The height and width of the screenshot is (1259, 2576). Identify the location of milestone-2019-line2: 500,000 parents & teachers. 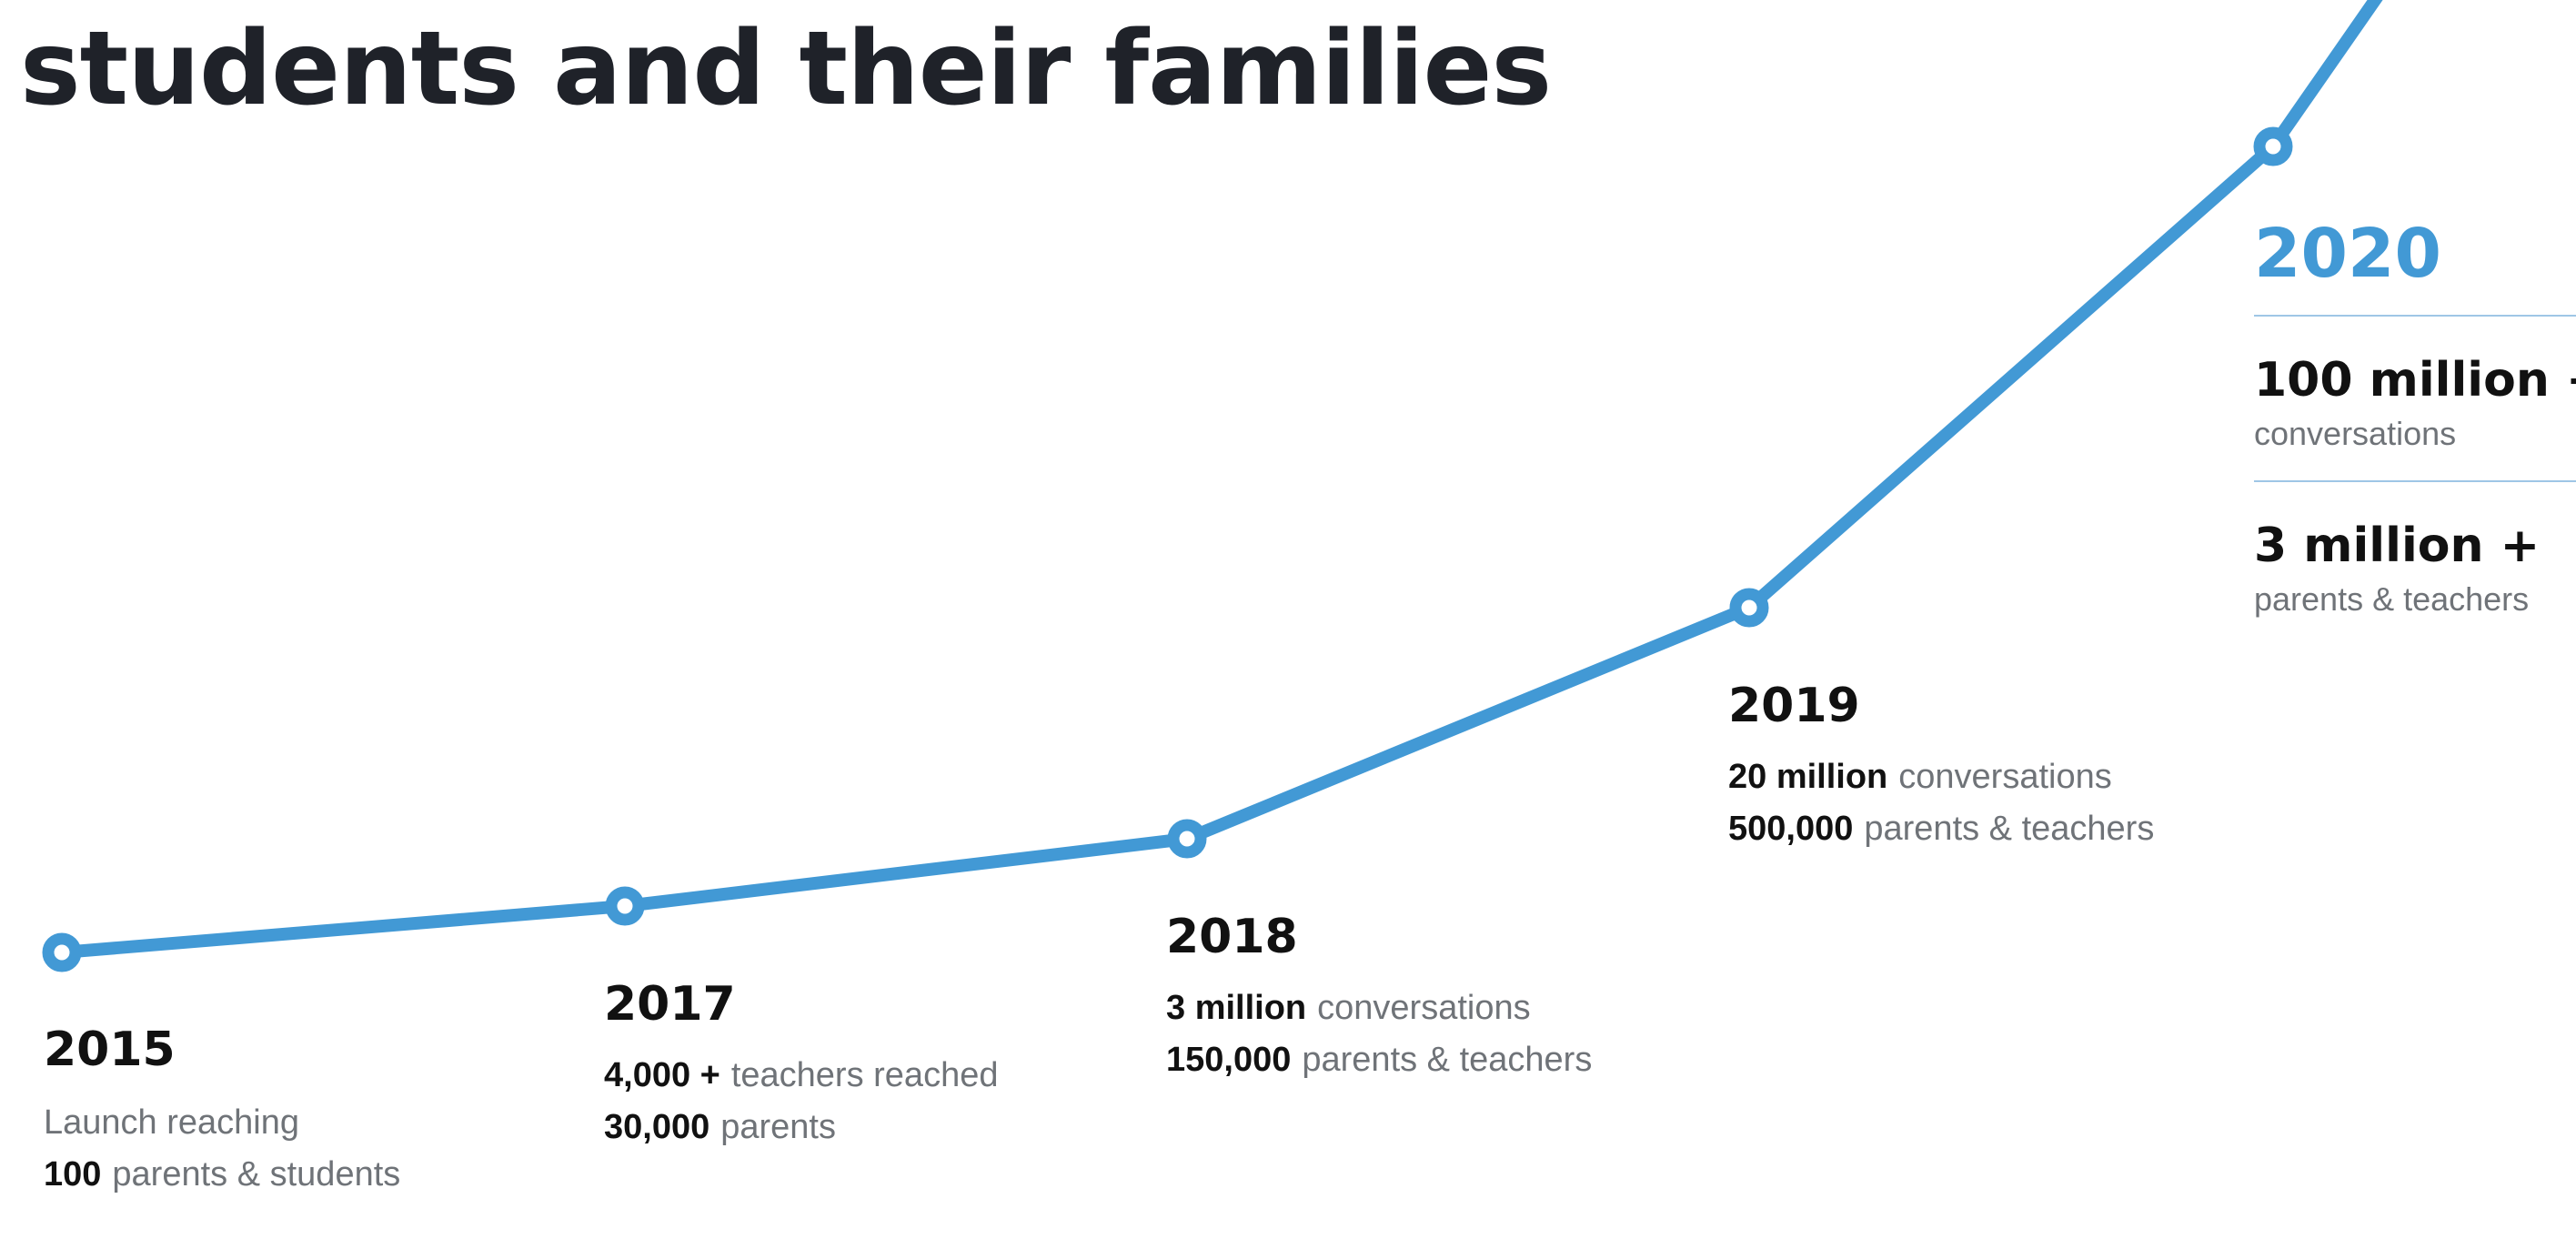
(1941, 829).